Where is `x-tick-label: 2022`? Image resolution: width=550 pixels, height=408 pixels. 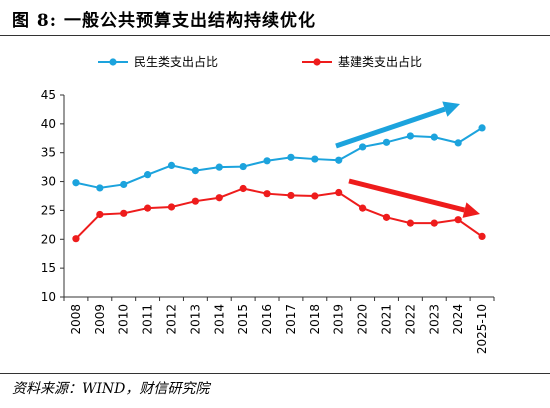
x-tick-label: 2022 is located at coordinates (410, 319).